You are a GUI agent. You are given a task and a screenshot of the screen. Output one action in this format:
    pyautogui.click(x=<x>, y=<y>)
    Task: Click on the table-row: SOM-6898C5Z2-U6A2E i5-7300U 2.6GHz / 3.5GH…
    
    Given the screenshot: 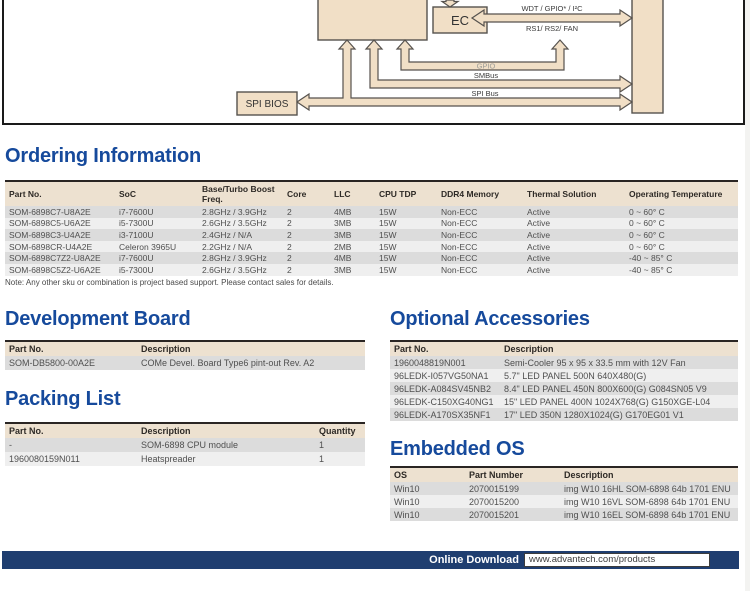 What is the action you would take?
    pyautogui.click(x=371, y=269)
    